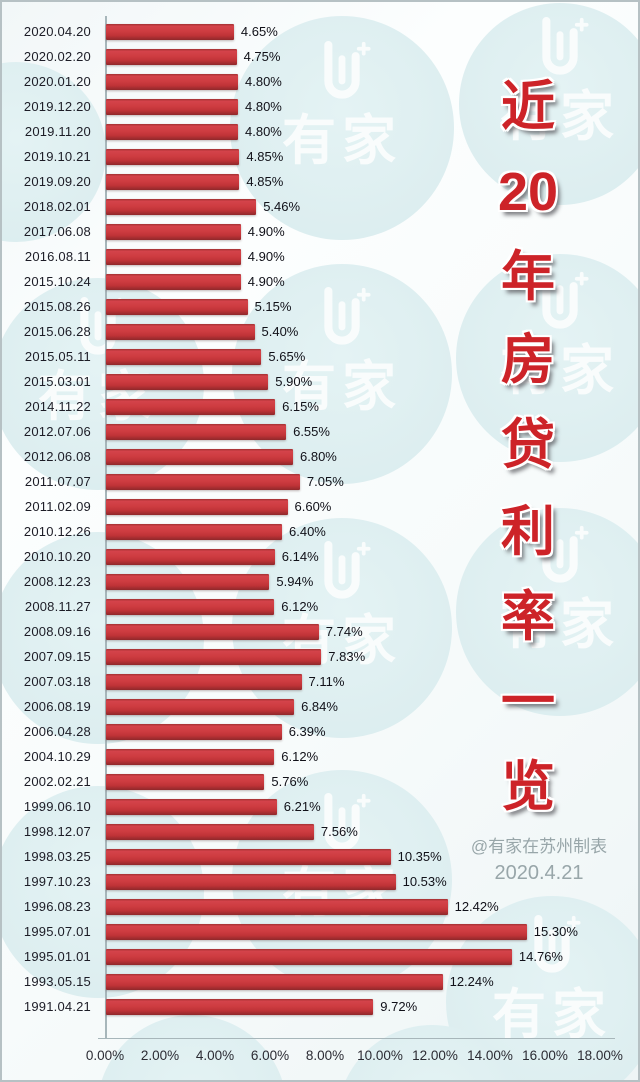 The image size is (640, 1082). Describe the element at coordinates (265, 181) in the screenshot. I see `rate-value-label: 4.85%` at that location.